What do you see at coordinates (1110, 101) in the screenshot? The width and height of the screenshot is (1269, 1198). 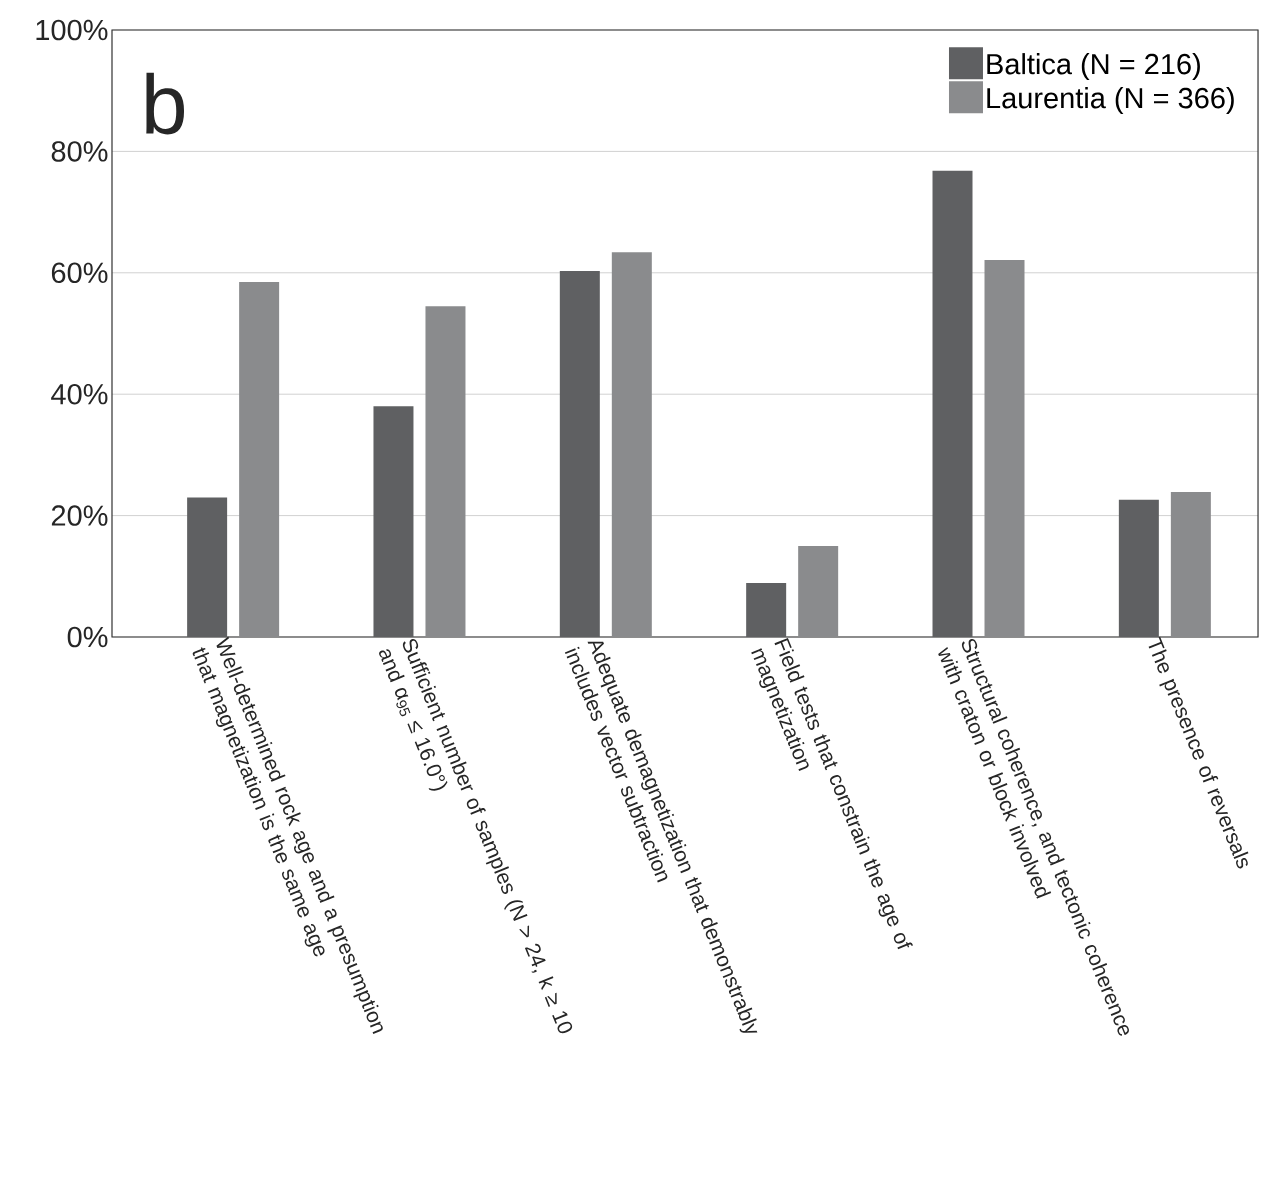 I see `legend-label: Laurentia (N = 366)` at bounding box center [1110, 101].